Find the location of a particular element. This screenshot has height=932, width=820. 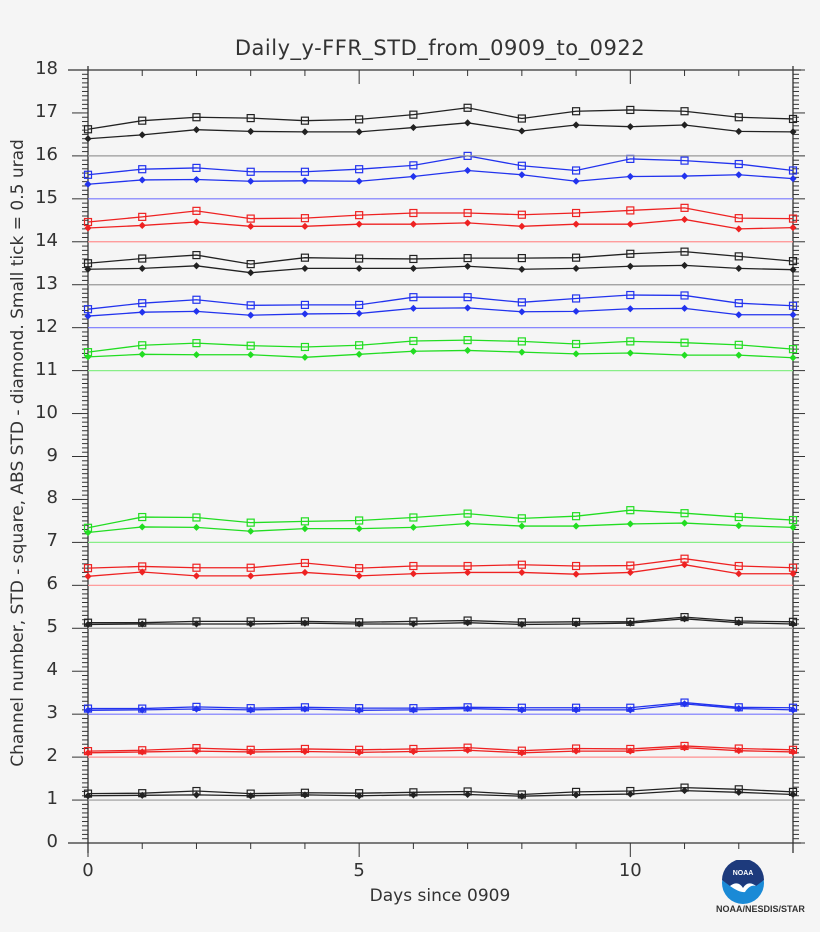

y-tick-label: 4 is located at coordinates (52, 670).